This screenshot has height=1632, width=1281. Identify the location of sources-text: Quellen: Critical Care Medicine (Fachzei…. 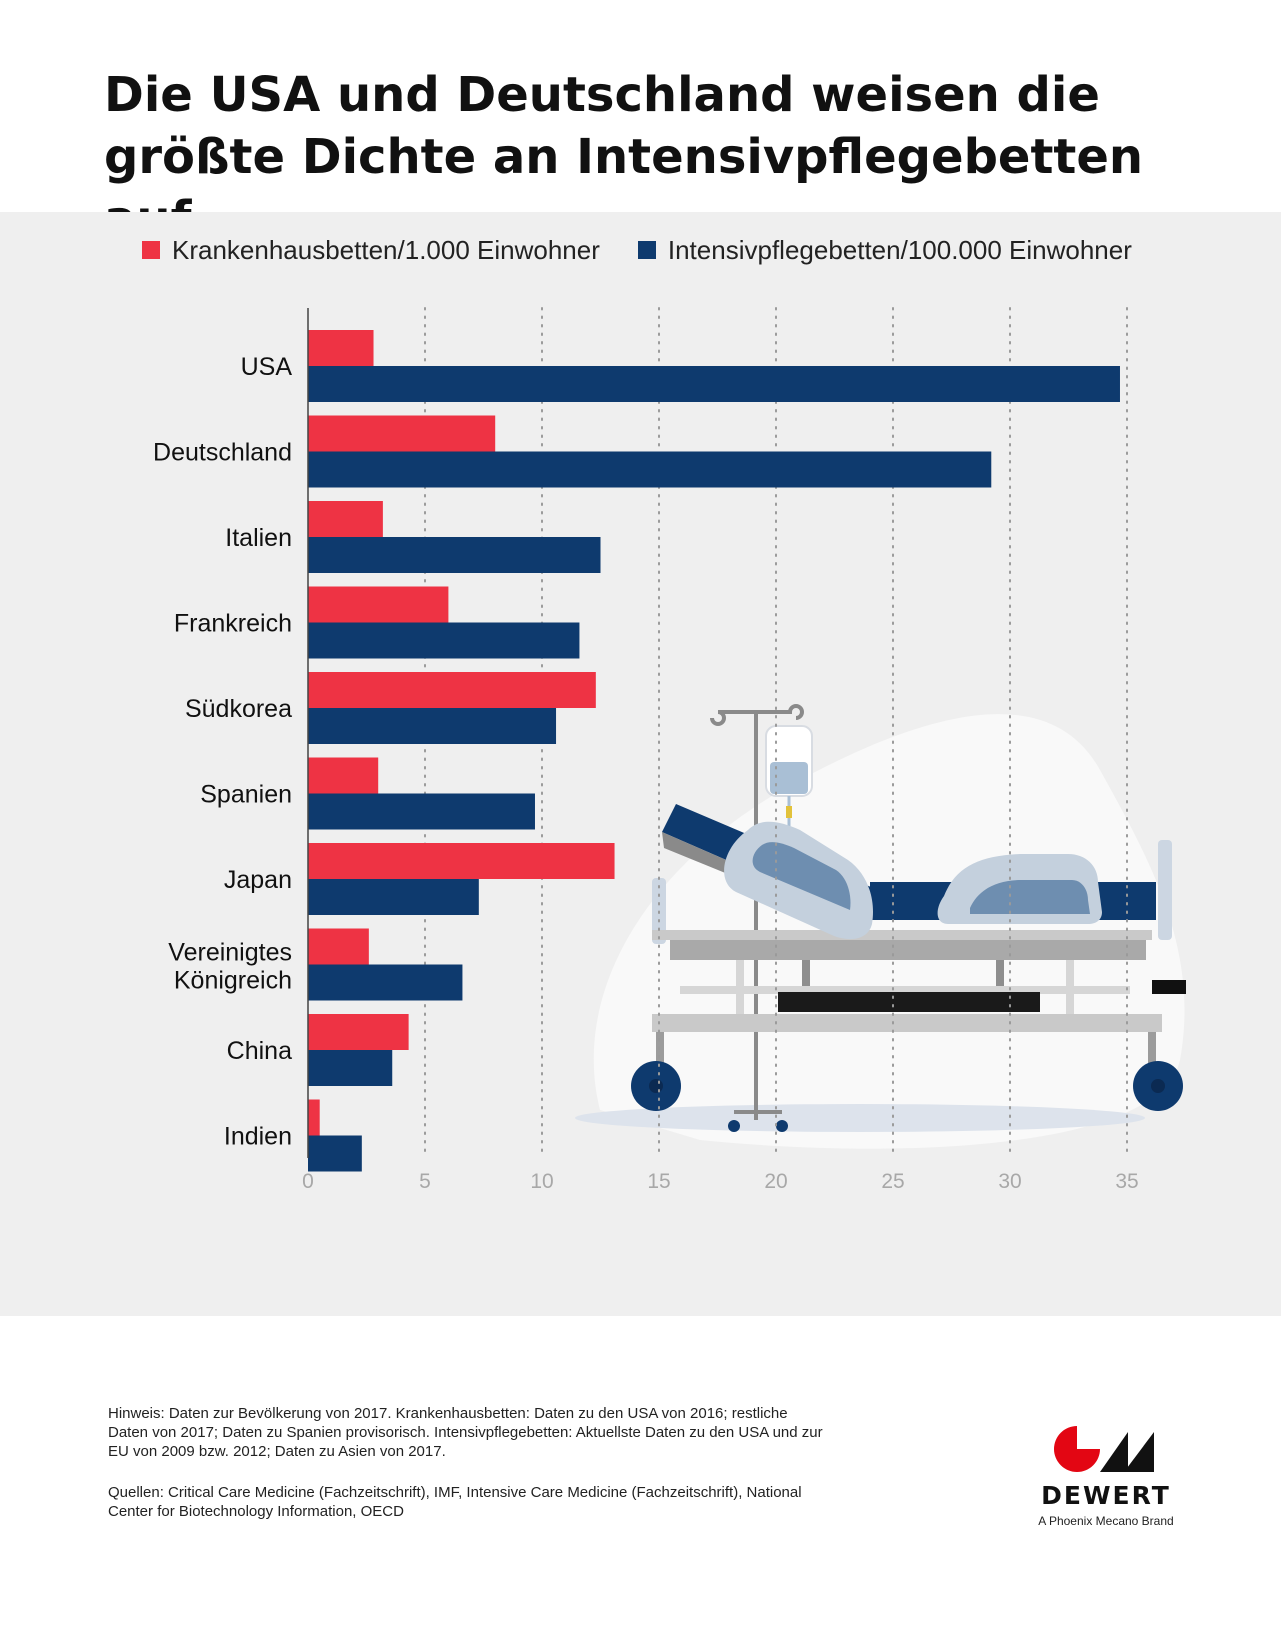
(455, 1502).